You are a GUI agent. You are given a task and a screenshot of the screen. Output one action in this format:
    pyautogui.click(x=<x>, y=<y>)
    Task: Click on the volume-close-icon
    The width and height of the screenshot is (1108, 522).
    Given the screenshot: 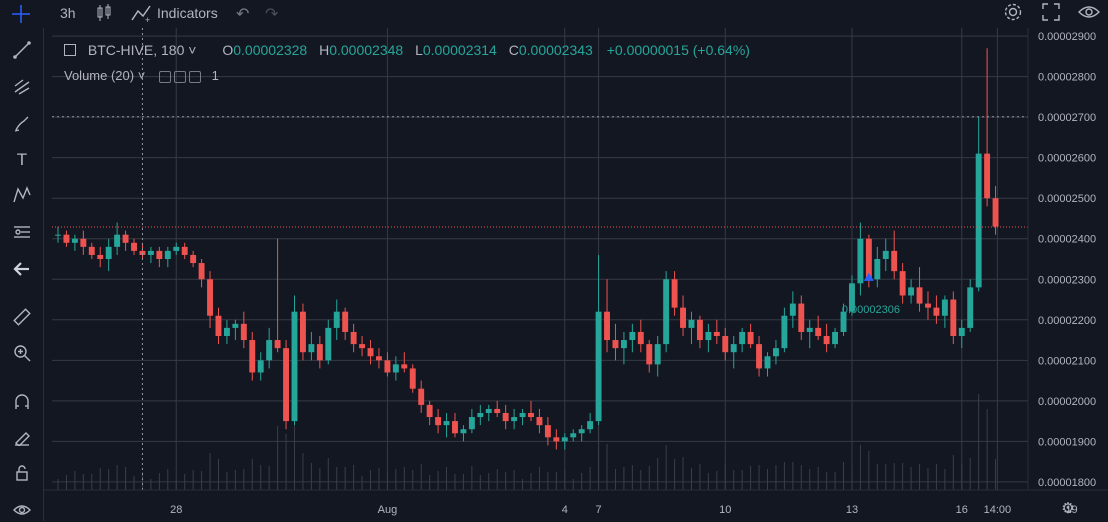 What is the action you would take?
    pyautogui.click(x=194, y=76)
    